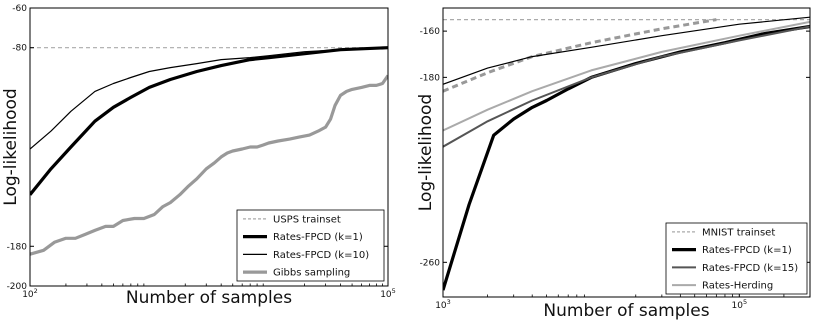  I want to click on legend-label: Rates-Herding, so click(737, 286).